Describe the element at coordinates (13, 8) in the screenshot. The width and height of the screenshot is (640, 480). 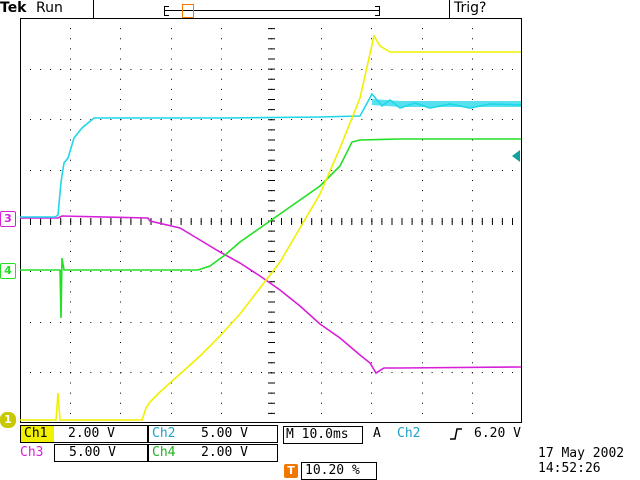
I see `brand-logo: Tek` at that location.